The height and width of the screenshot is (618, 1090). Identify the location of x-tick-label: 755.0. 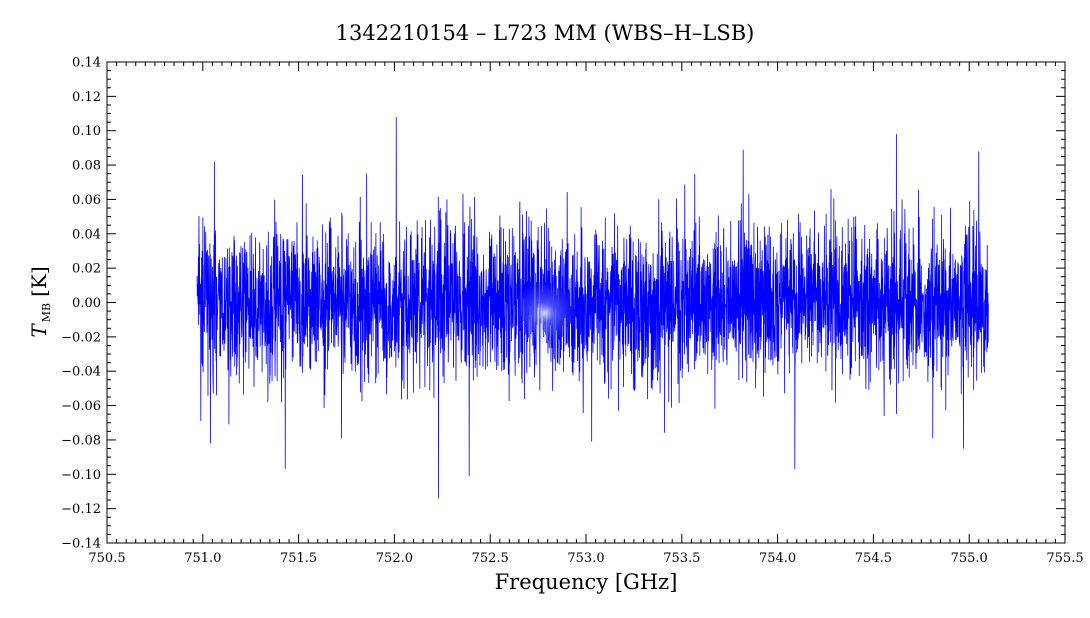
(969, 558).